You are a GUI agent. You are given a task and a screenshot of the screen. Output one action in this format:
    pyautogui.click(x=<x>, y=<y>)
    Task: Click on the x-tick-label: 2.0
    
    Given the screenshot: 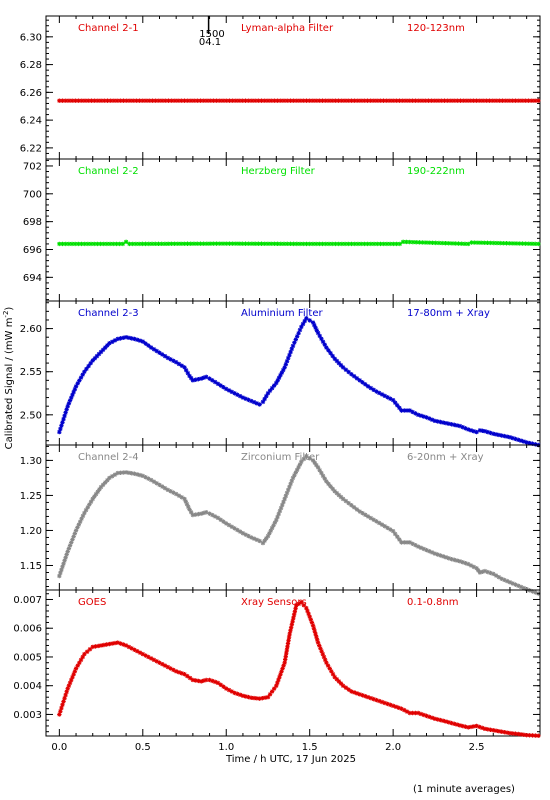 What is the action you would take?
    pyautogui.click(x=393, y=747)
    